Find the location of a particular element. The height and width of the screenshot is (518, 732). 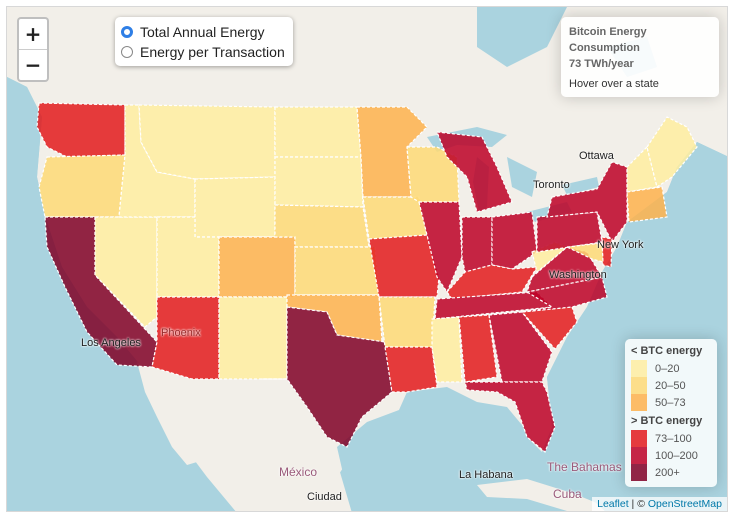

place-label-ottawa: Ottawa is located at coordinates (596, 156).